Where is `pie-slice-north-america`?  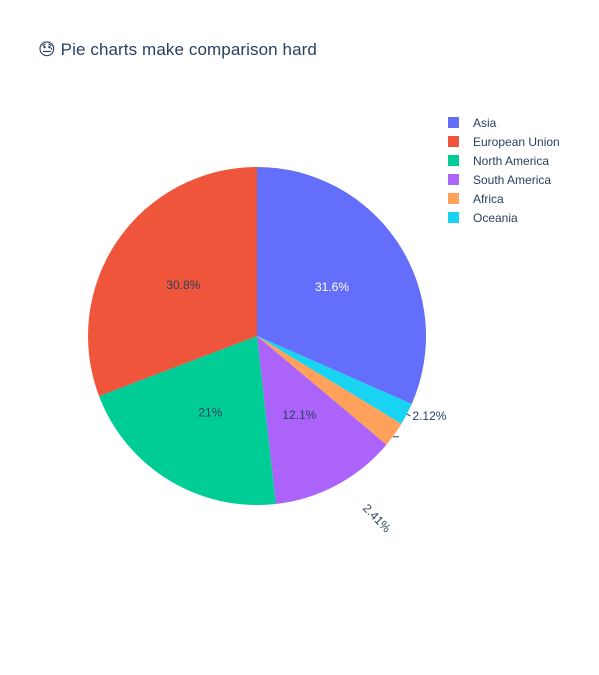 pie-slice-north-america is located at coordinates (187, 421).